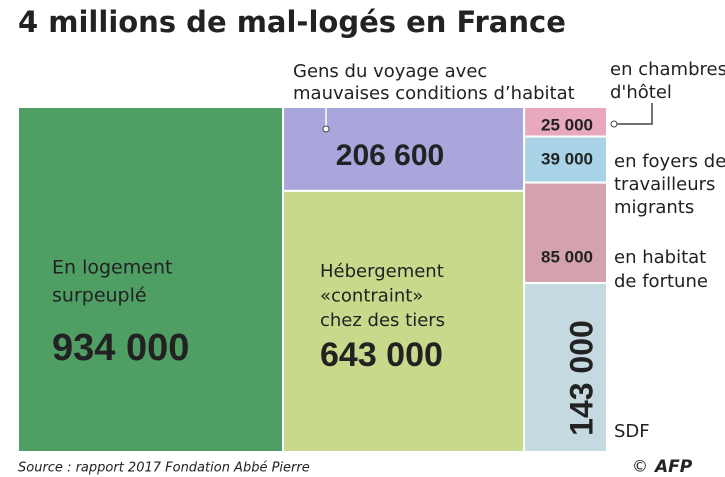  Describe the element at coordinates (660, 257) in the screenshot. I see `tile-label: en habitat` at that location.